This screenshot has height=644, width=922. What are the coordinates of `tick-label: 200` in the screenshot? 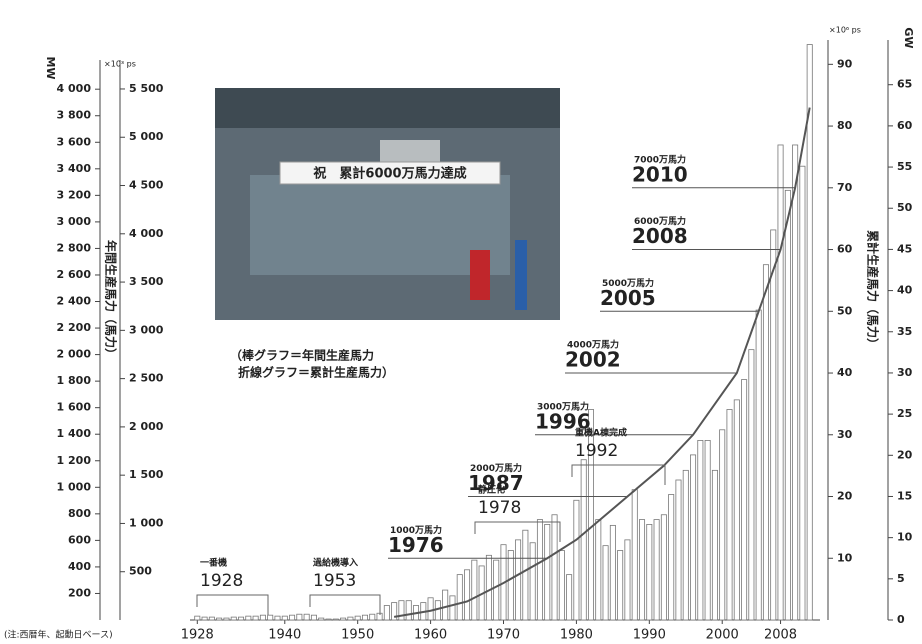 It's located at (79, 592).